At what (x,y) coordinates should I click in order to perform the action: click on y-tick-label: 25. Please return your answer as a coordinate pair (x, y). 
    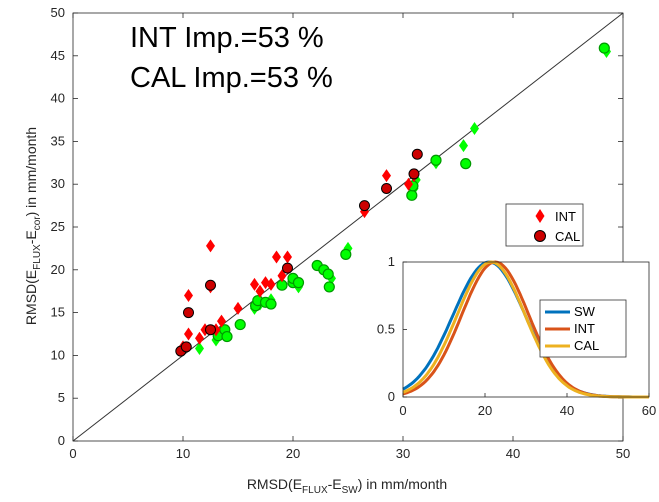
    Looking at the image, I should click on (58, 226).